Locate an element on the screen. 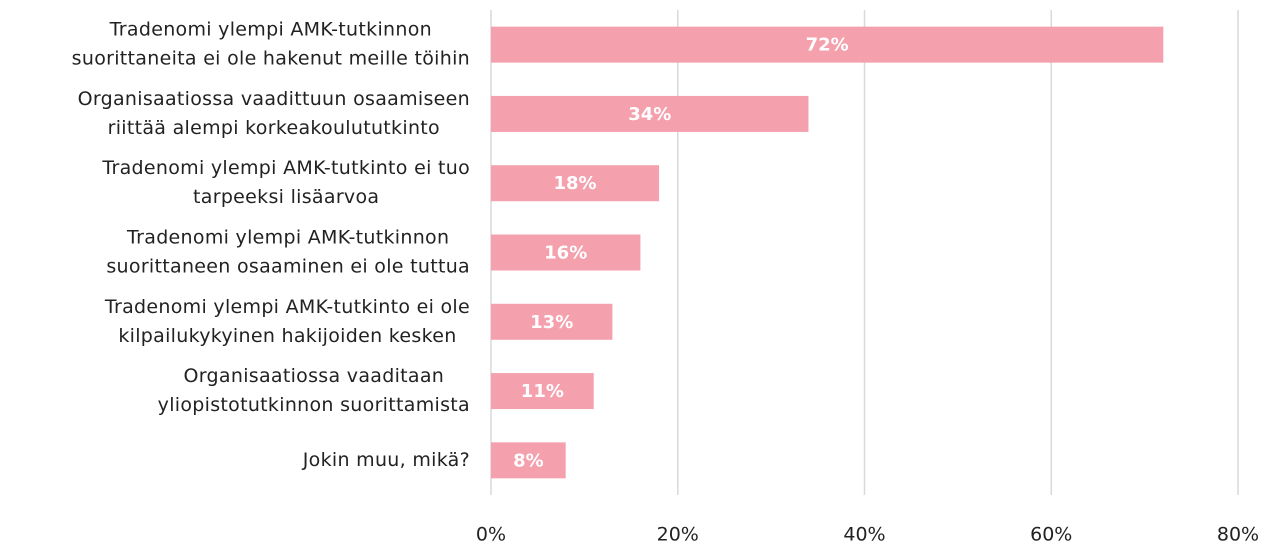 Image resolution: width=1270 pixels, height=546 pixels. value-label: 11% is located at coordinates (542, 391).